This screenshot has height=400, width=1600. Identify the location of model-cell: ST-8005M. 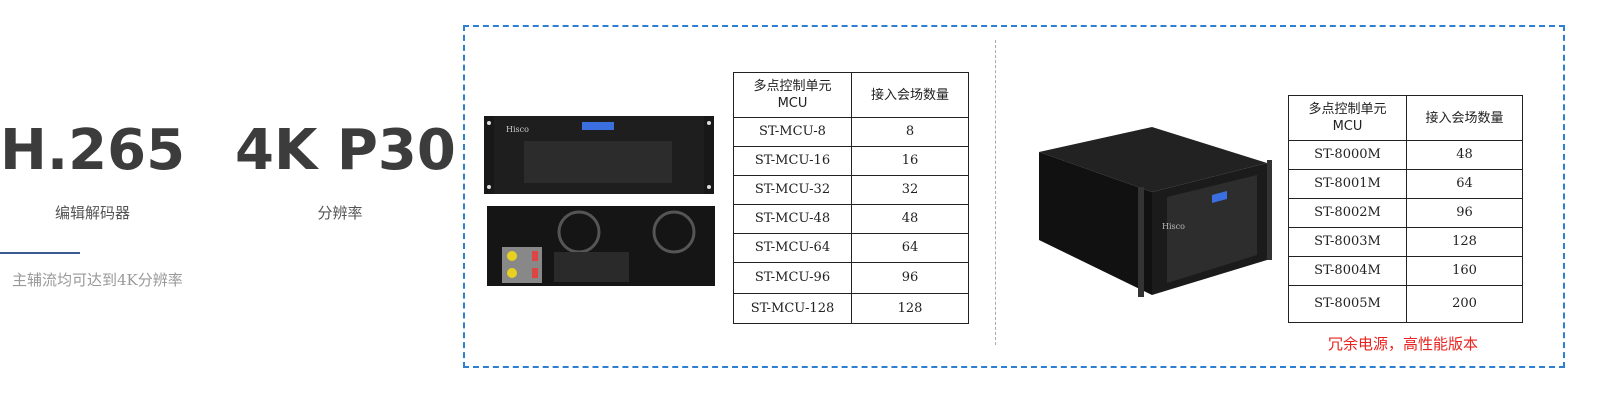
(1347, 304).